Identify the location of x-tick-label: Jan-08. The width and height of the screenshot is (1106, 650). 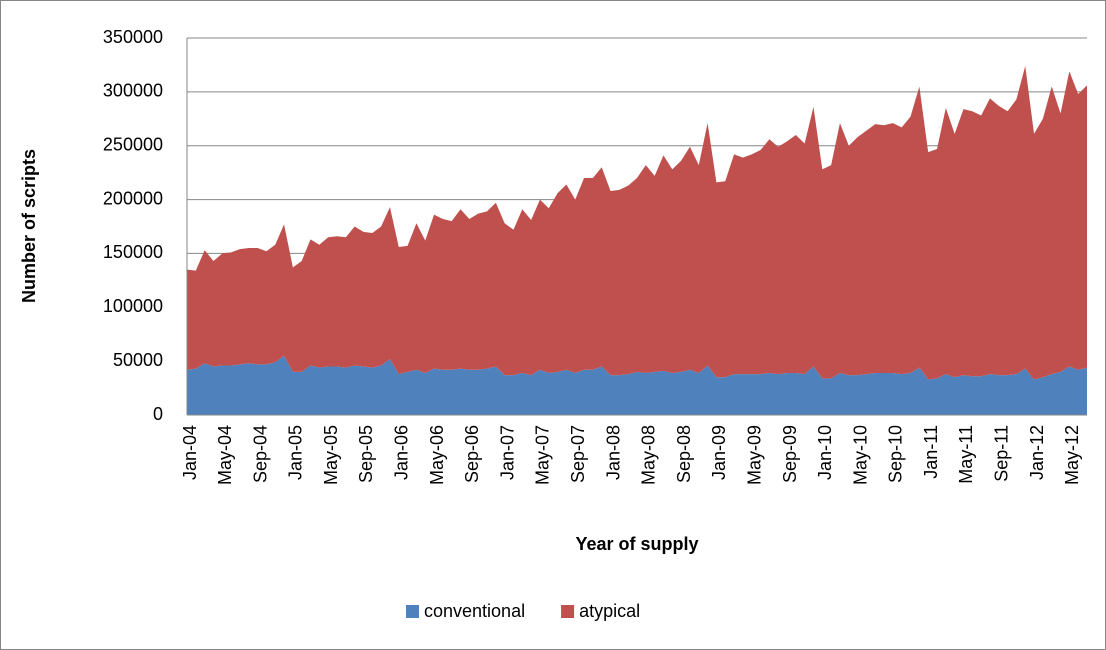
(613, 452).